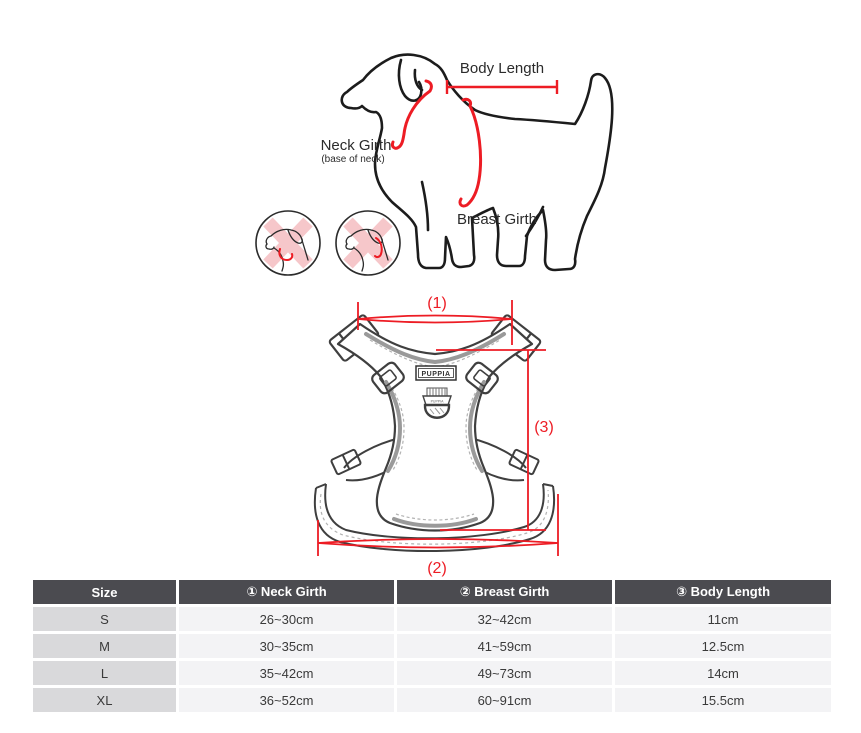  Describe the element at coordinates (286, 700) in the screenshot. I see `neck-girth-cell: 36~52cm` at that location.